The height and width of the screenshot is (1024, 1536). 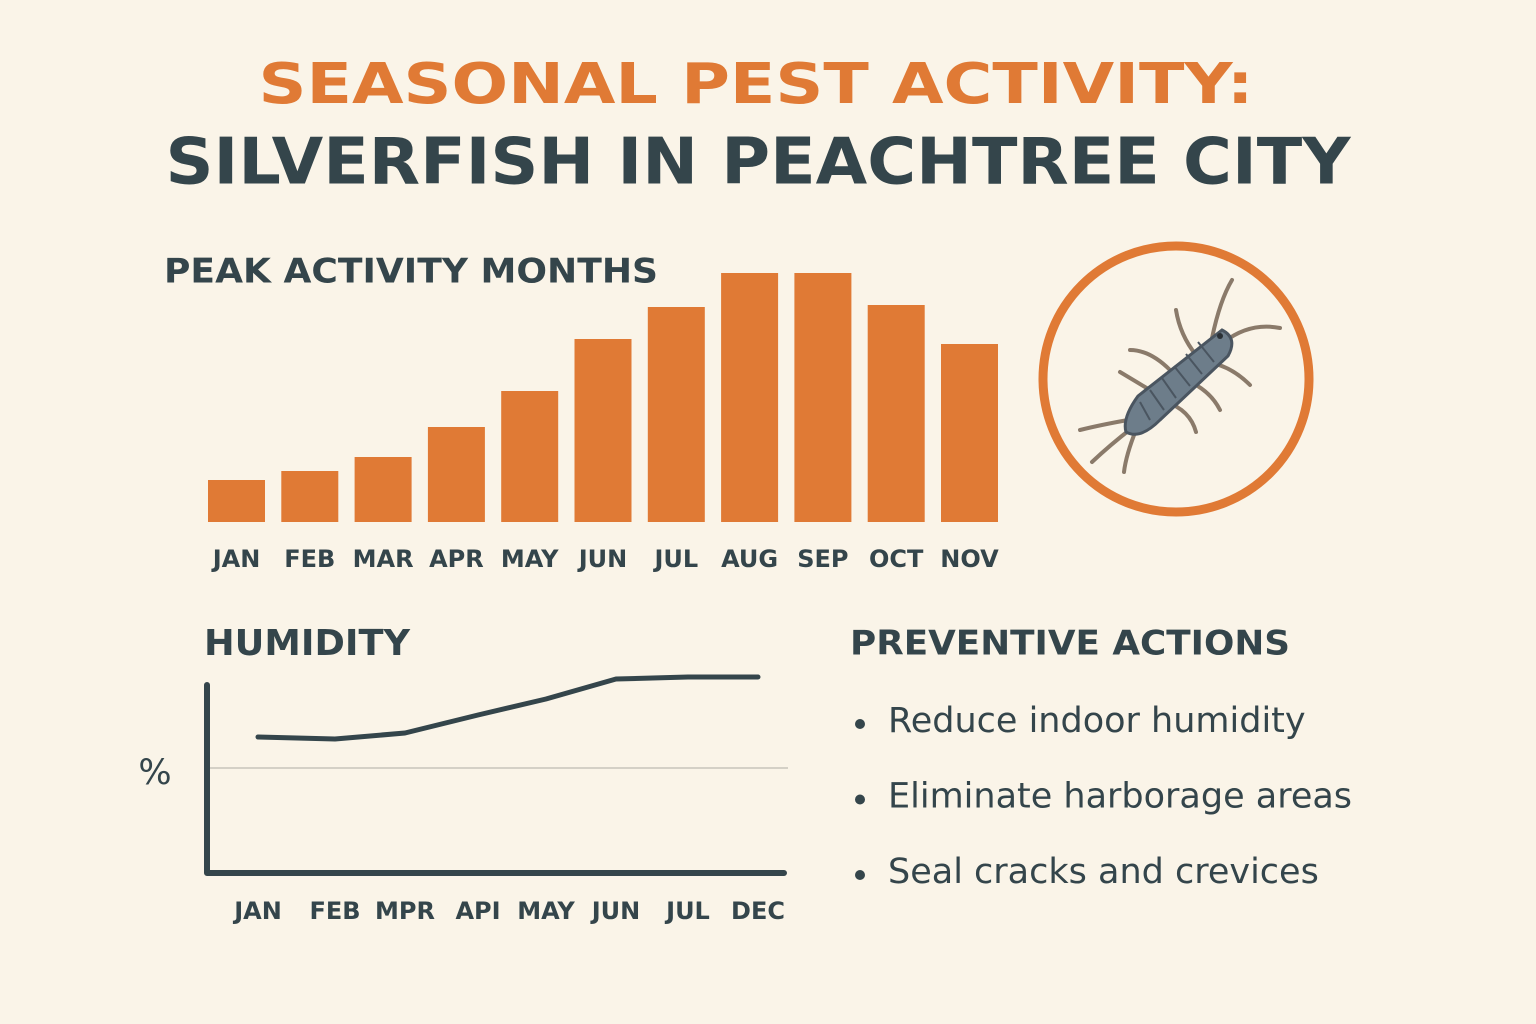 What do you see at coordinates (456, 559) in the screenshot?
I see `x-tick-label: APR` at bounding box center [456, 559].